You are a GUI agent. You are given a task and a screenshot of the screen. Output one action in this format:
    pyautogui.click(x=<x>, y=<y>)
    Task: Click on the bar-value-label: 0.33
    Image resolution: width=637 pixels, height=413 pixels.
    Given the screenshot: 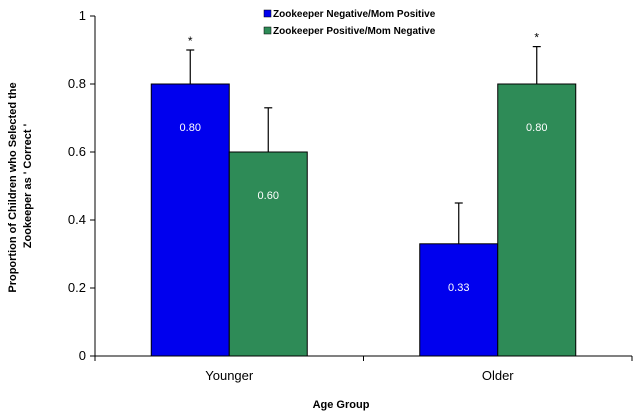 What is the action you would take?
    pyautogui.click(x=458, y=288)
    